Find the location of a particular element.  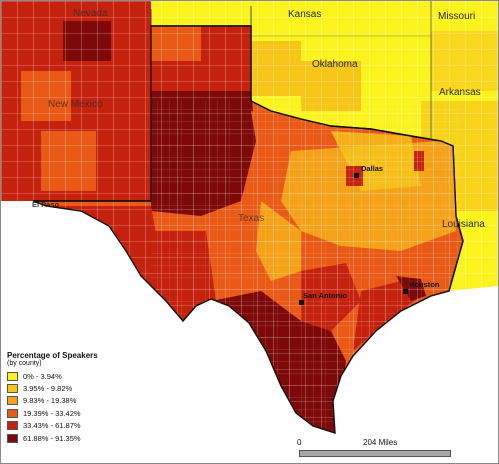

city-marker-san-antonio is located at coordinates (301, 302).